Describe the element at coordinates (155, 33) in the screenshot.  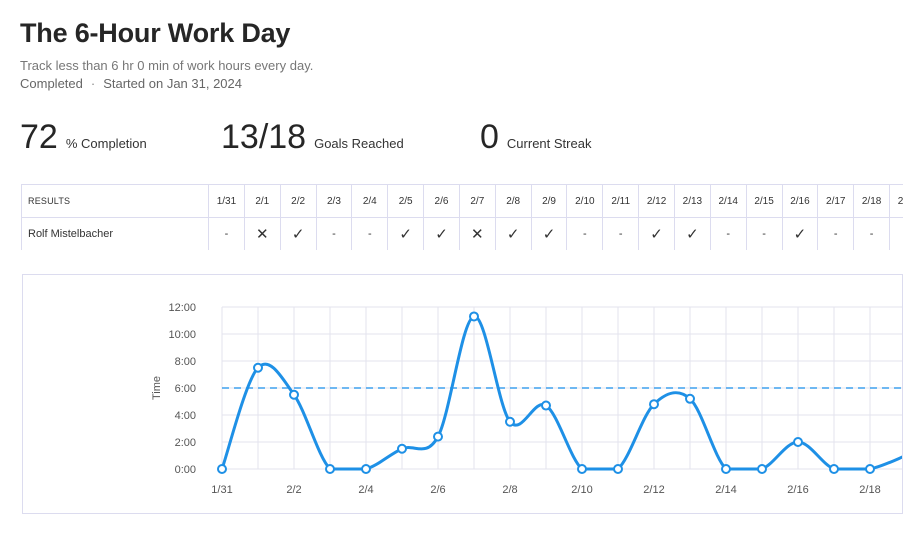
I see `page-title: The 6-Hour Work Day` at that location.